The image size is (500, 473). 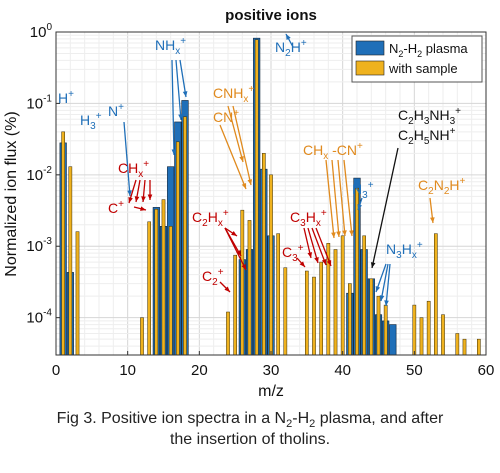 I want to click on ion-annotation: C3+, so click(x=293, y=253).